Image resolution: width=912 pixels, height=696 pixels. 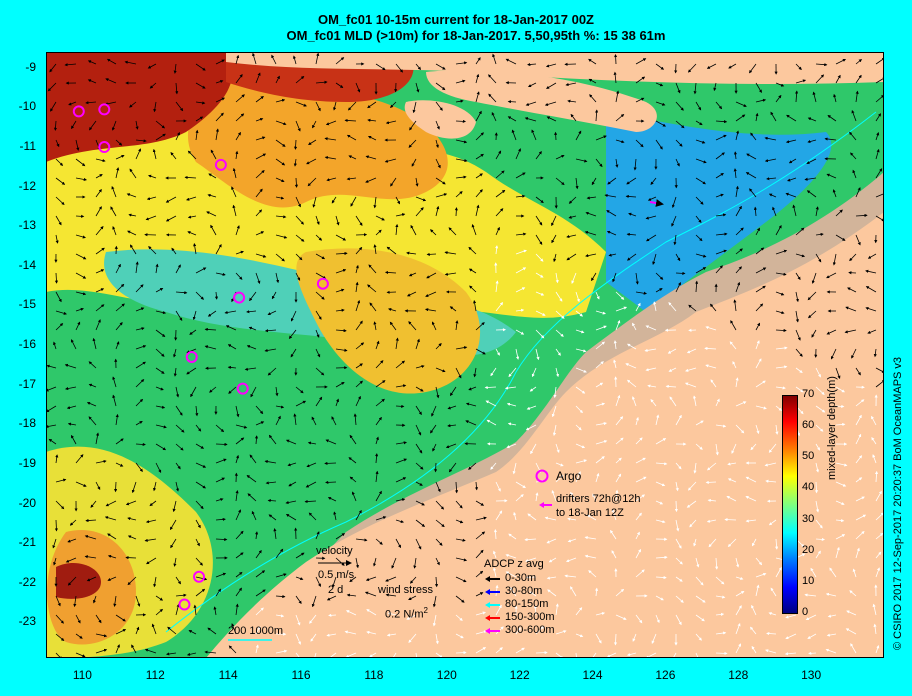 I want to click on lon-tick-label: 120, so click(x=446, y=675).